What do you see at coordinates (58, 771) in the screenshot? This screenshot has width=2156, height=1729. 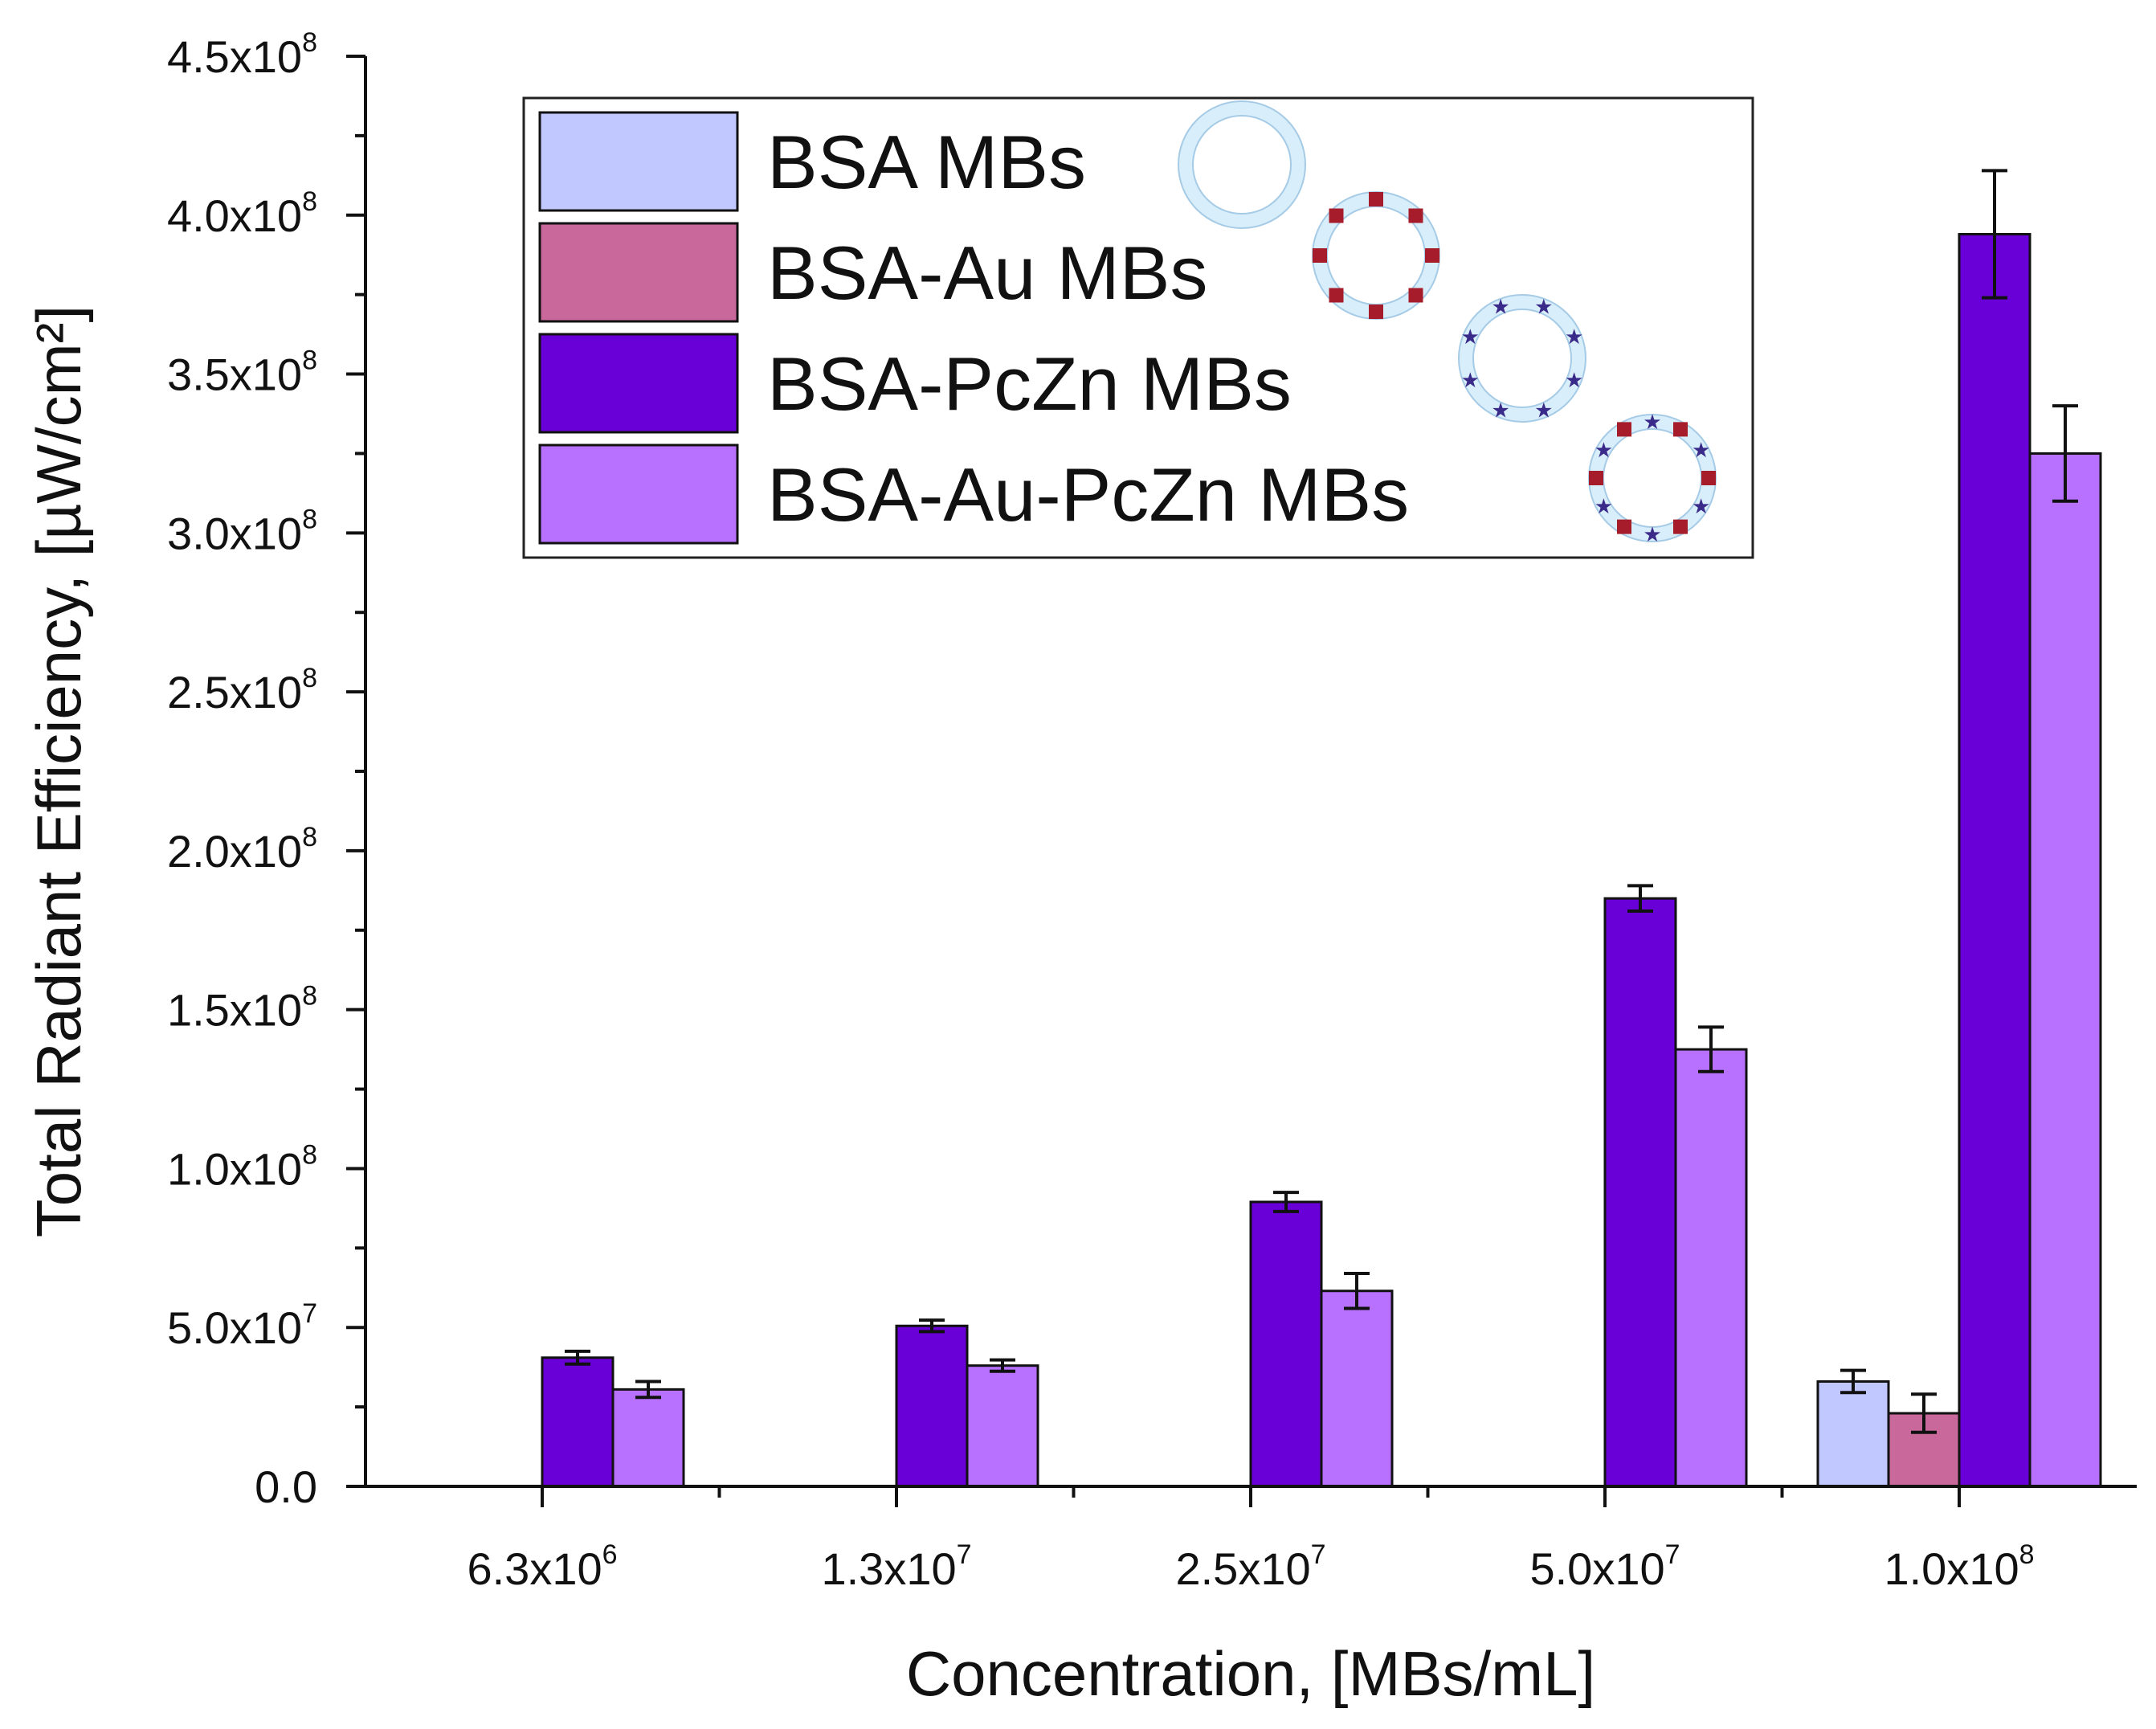 I see `y-axis-title: Total Radiant Efficiency, [µW/cm²]` at bounding box center [58, 771].